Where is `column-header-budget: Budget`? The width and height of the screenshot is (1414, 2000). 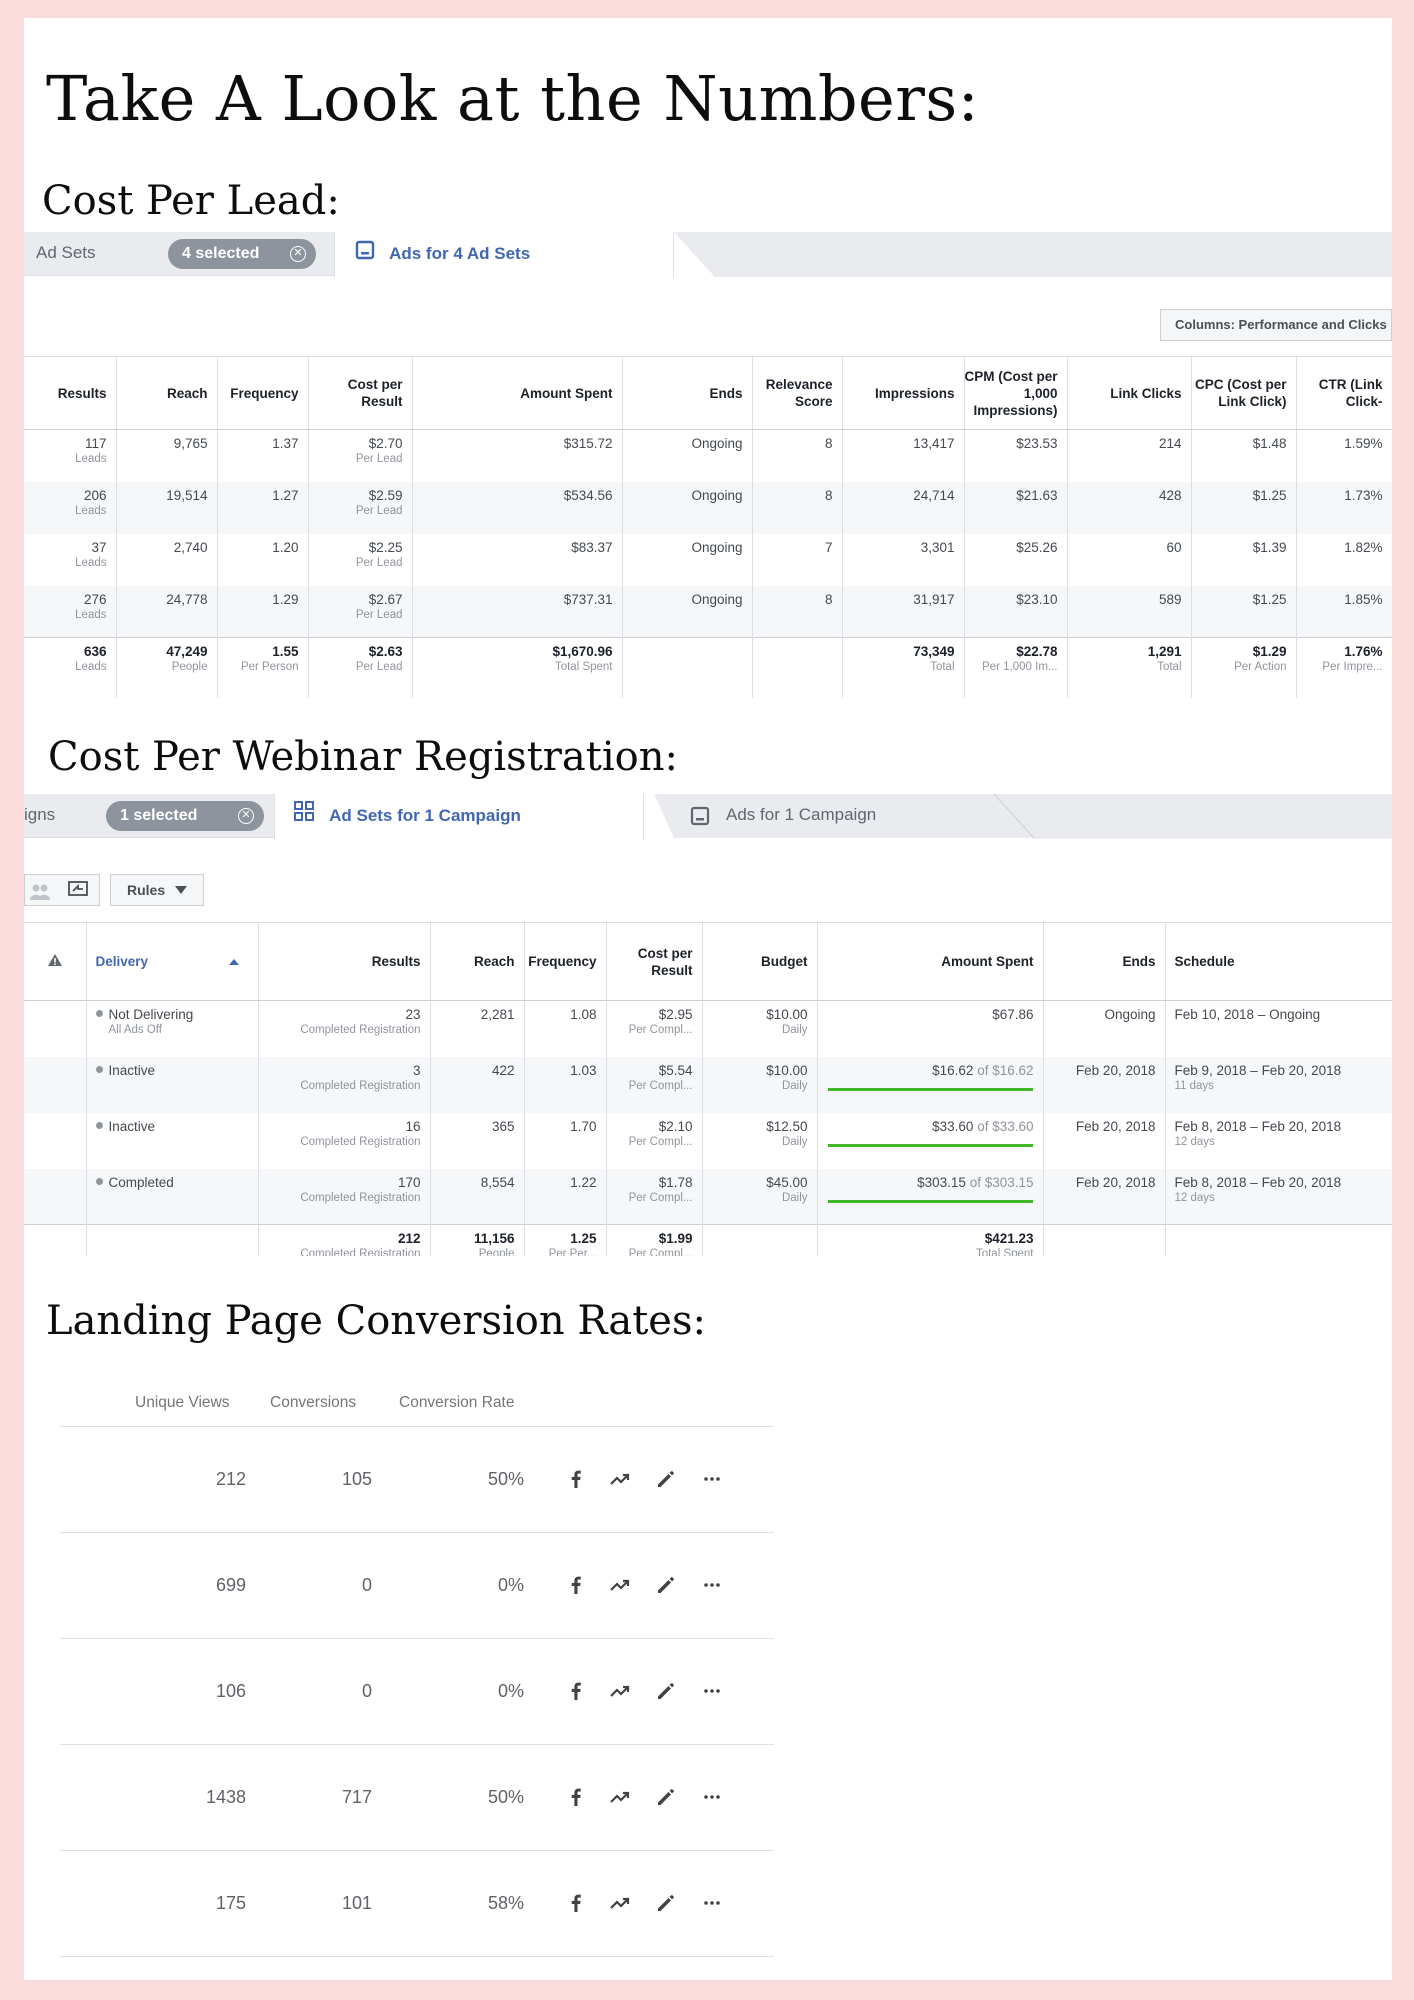 column-header-budget: Budget is located at coordinates (760, 961).